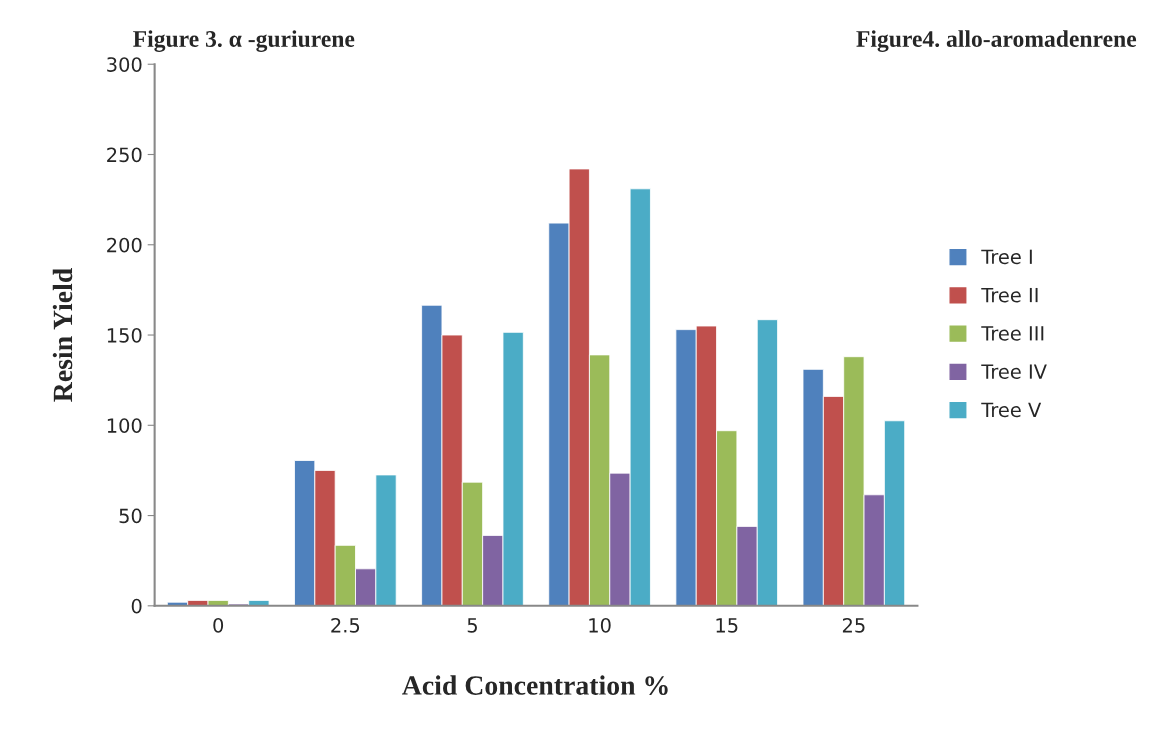 The image size is (1154, 747). Describe the element at coordinates (1011, 410) in the screenshot. I see `legend-label: Tree V` at that location.